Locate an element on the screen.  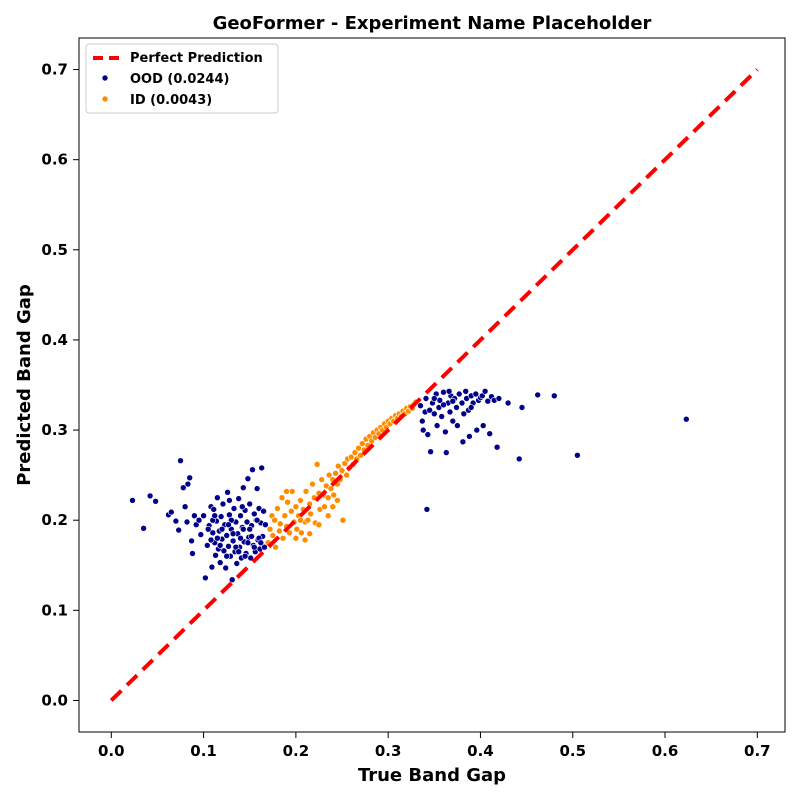
legend-label-ood: OOD (0.0244) is located at coordinates (179, 79).